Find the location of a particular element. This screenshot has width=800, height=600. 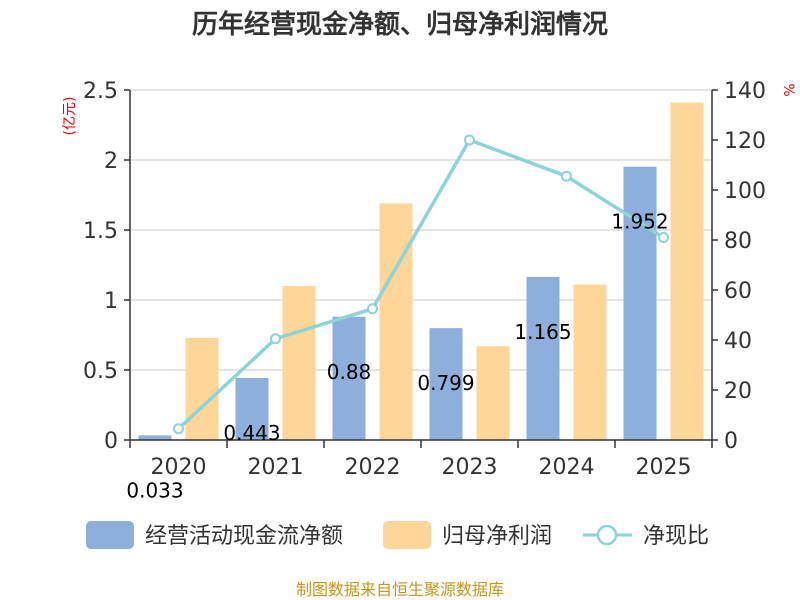

left-axis-unit: (亿元) is located at coordinates (70, 116).